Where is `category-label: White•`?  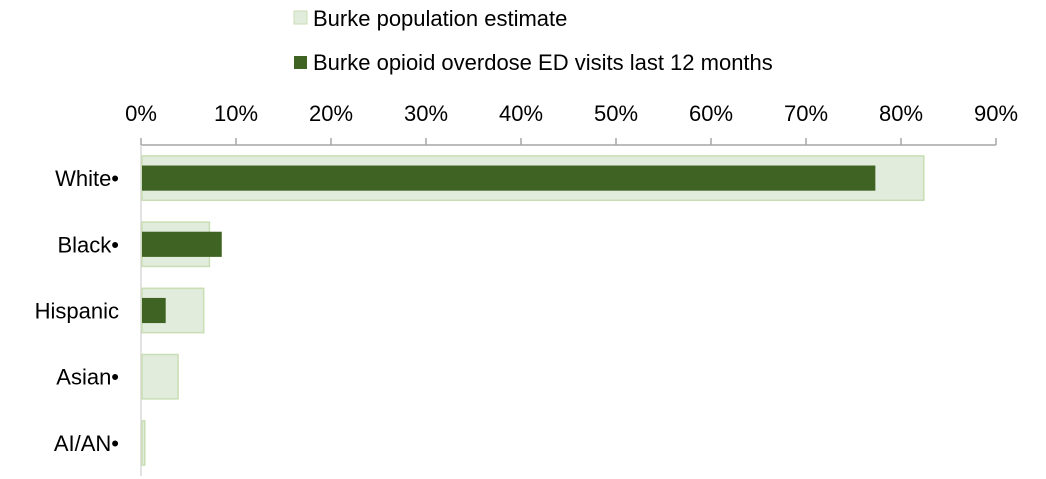
category-label: White• is located at coordinates (87, 178).